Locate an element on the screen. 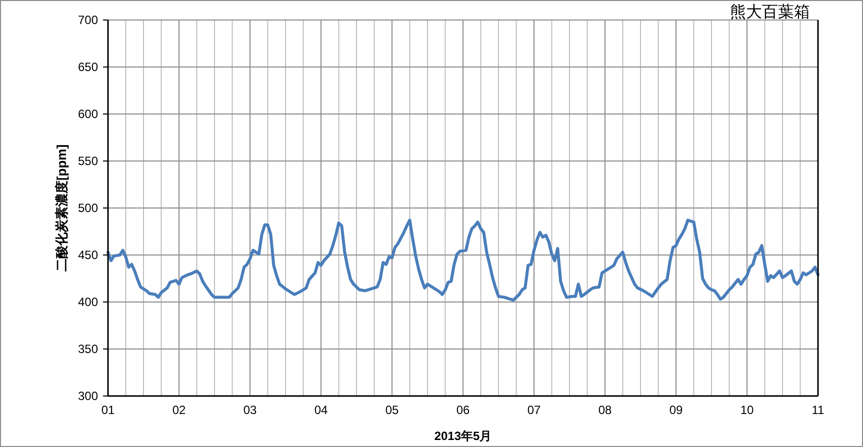 The height and width of the screenshot is (447, 863). x-tick-label: 03 is located at coordinates (250, 410).